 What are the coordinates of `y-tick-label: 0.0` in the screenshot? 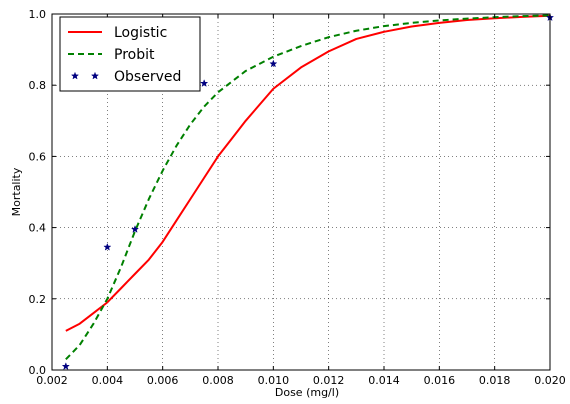 It's located at (38, 370).